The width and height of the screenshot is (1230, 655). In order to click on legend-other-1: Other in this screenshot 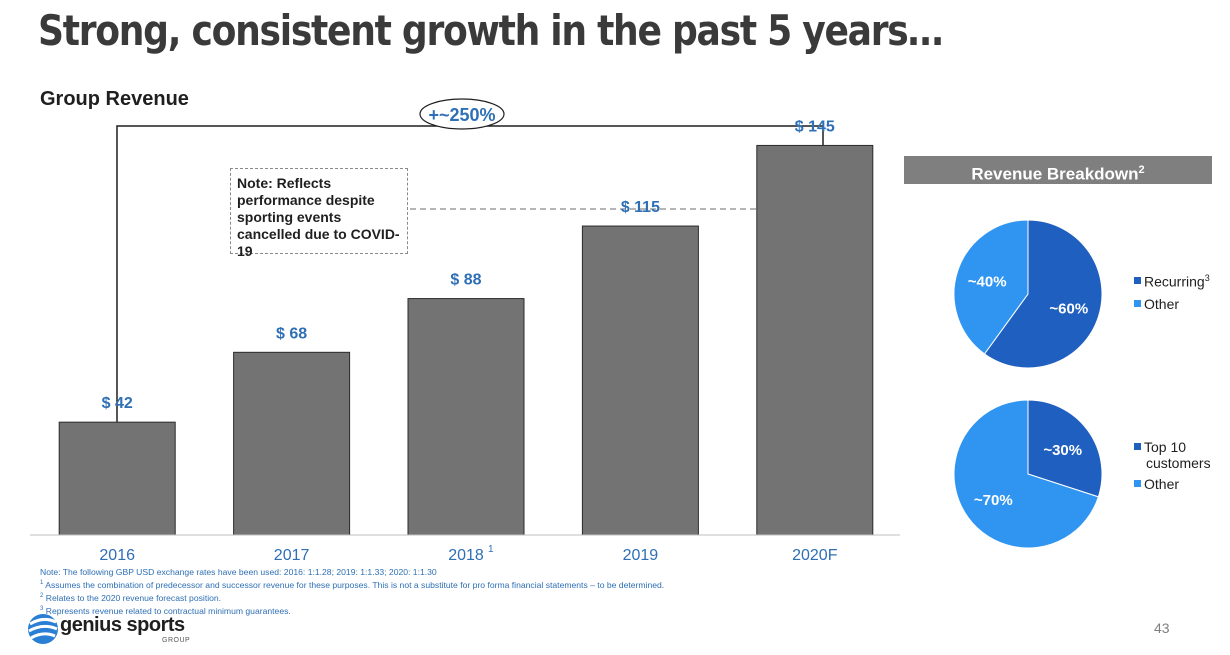, I will do `click(1156, 304)`.